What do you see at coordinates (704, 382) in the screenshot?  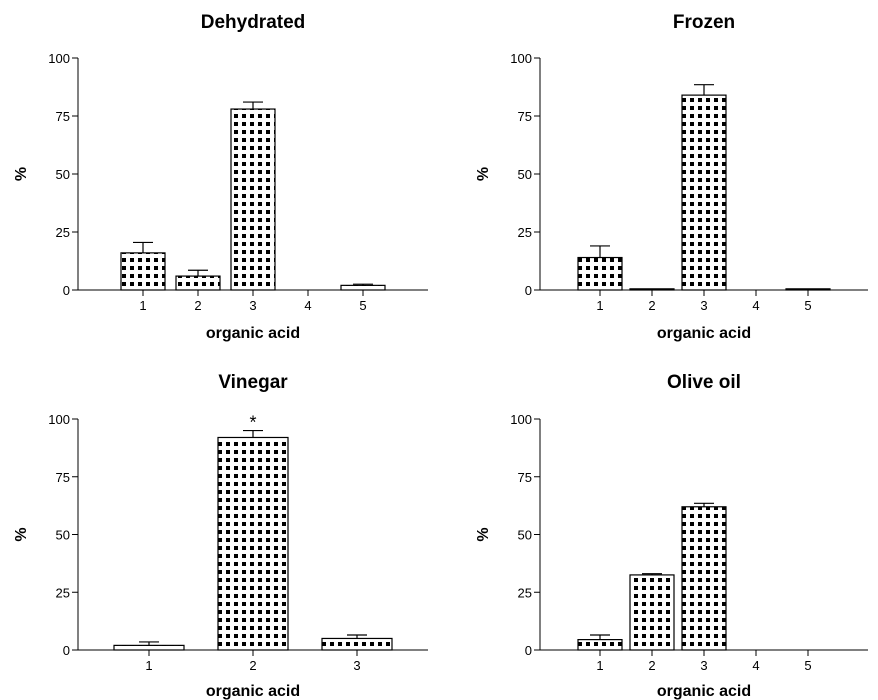 I see `chart-title: Olive oil` at bounding box center [704, 382].